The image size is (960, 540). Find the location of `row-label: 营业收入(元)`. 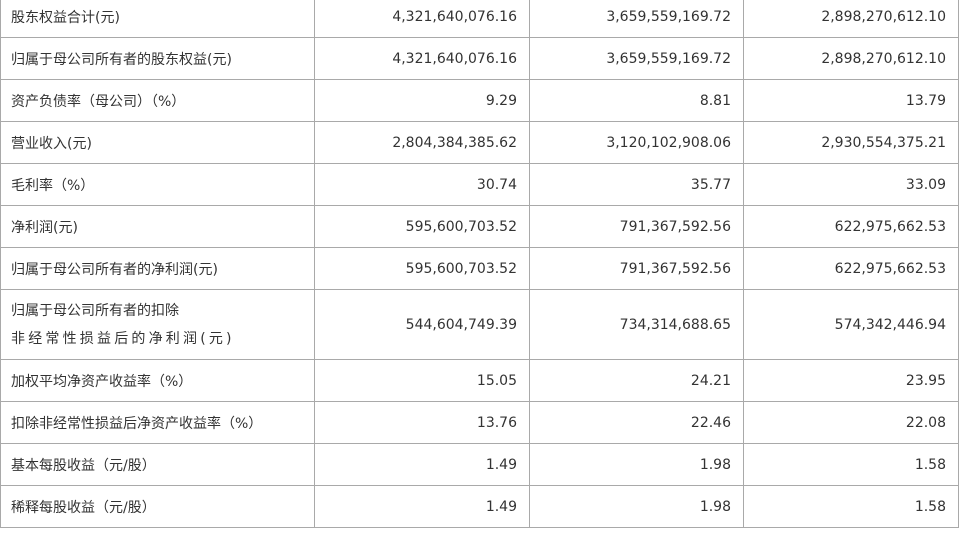

row-label: 营业收入(元) is located at coordinates (157, 142).